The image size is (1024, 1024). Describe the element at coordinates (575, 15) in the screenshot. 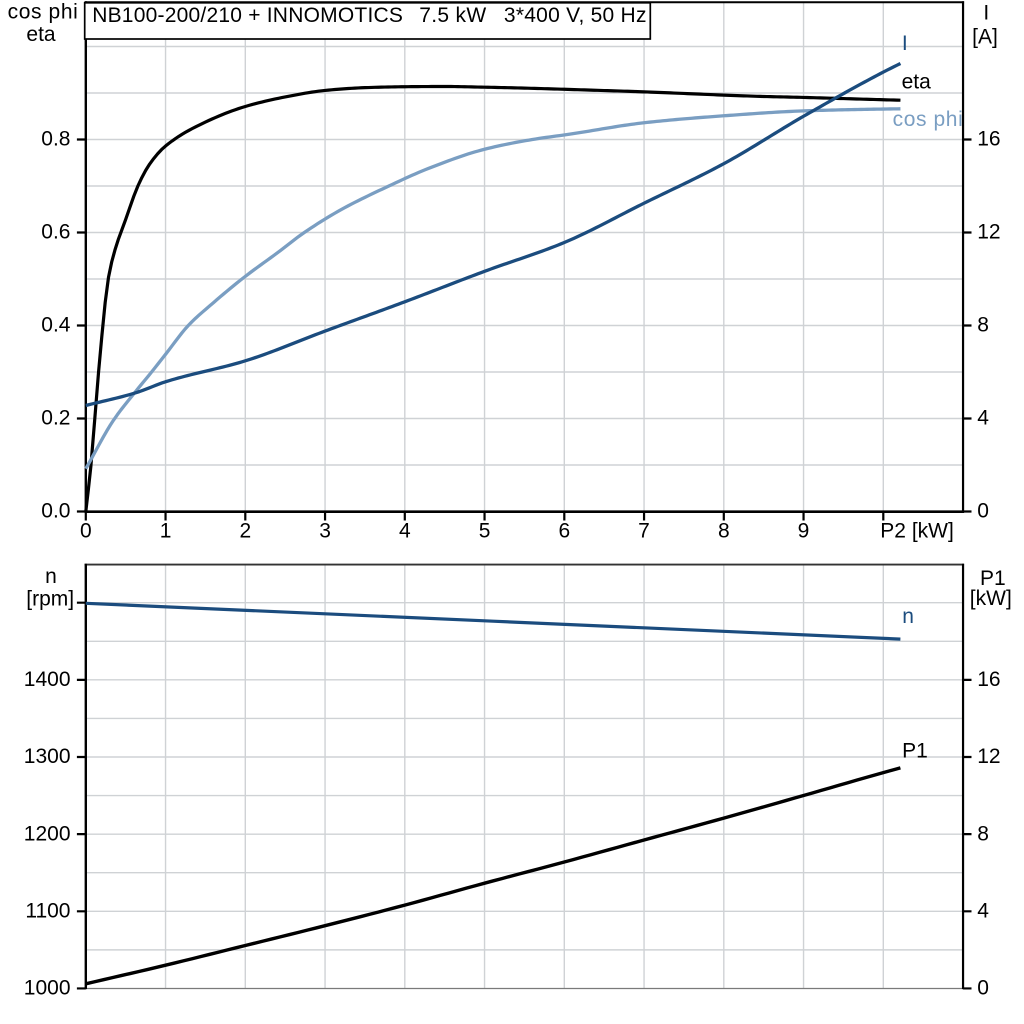

I see `svg-text: 3*400 V, 50 Hz` at that location.